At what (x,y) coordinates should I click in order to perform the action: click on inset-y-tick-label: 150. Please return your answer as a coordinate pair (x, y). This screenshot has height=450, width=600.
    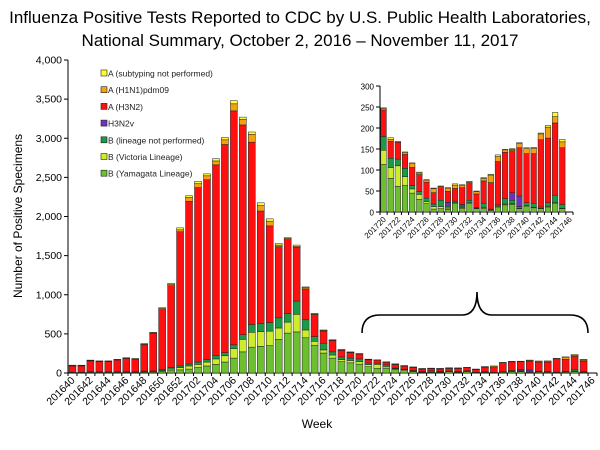
    Looking at the image, I should click on (368, 150).